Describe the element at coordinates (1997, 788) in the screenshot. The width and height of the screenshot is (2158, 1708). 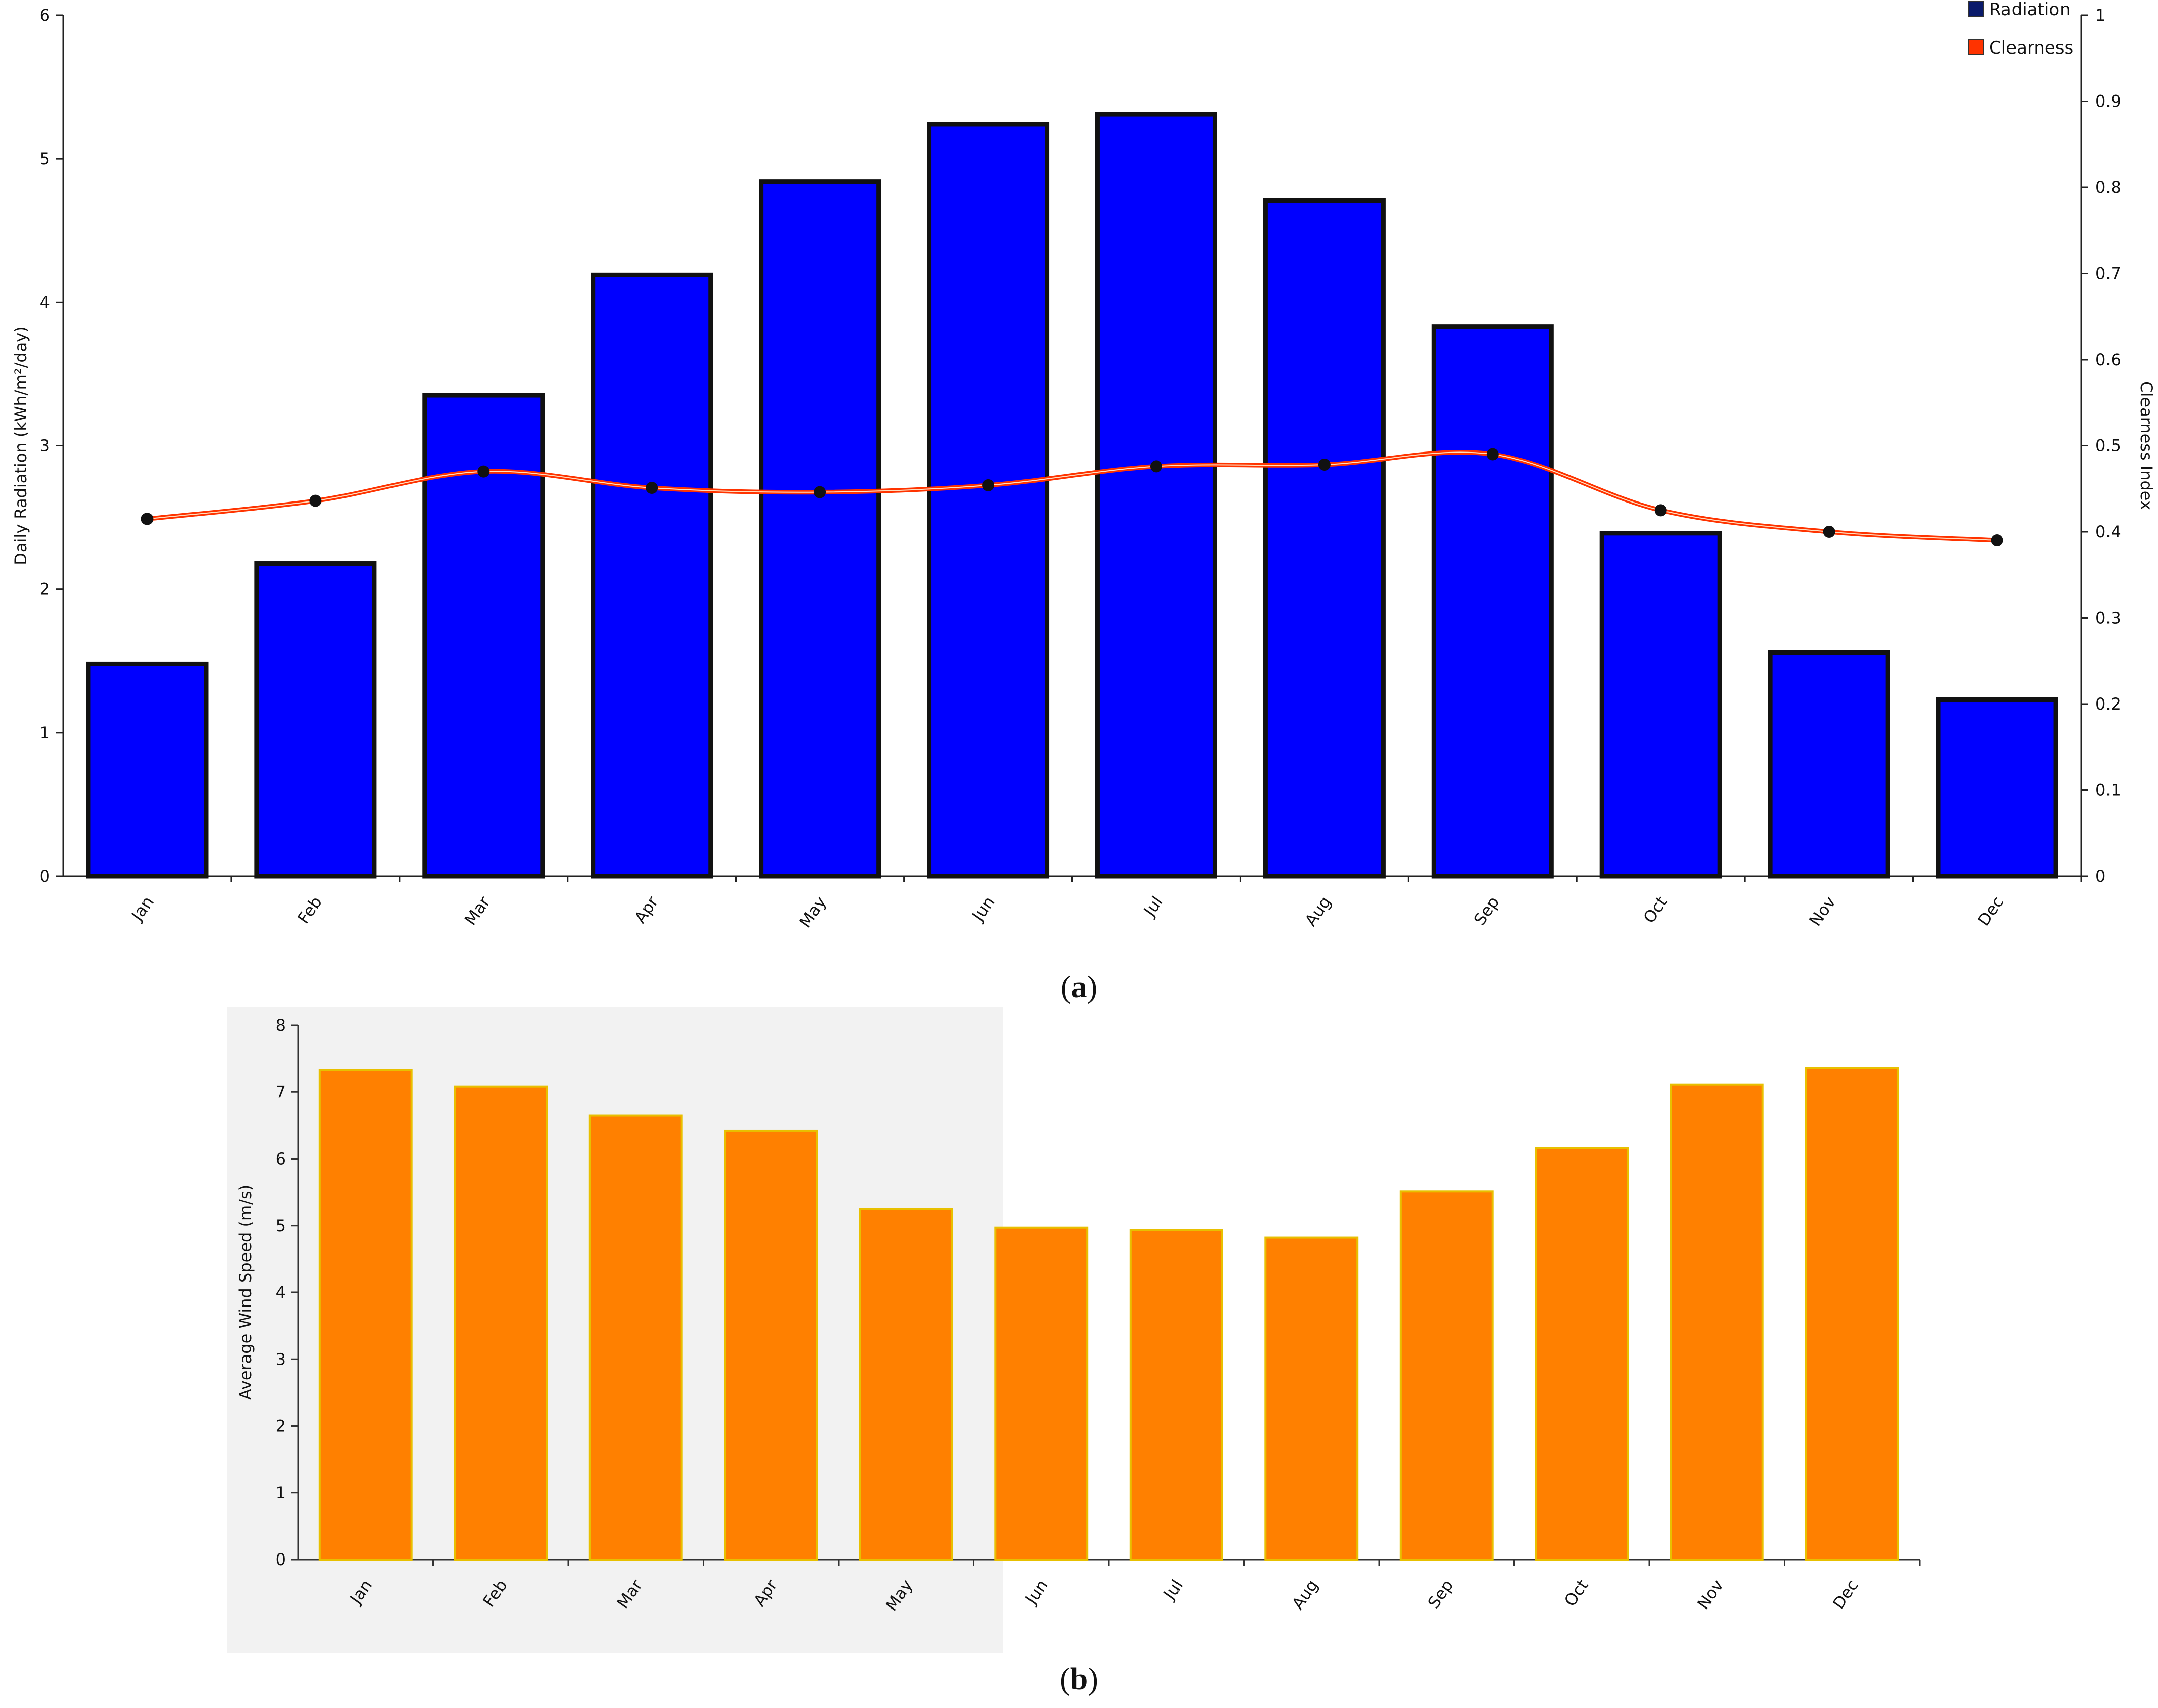
I see `bar-radiation-dec` at that location.